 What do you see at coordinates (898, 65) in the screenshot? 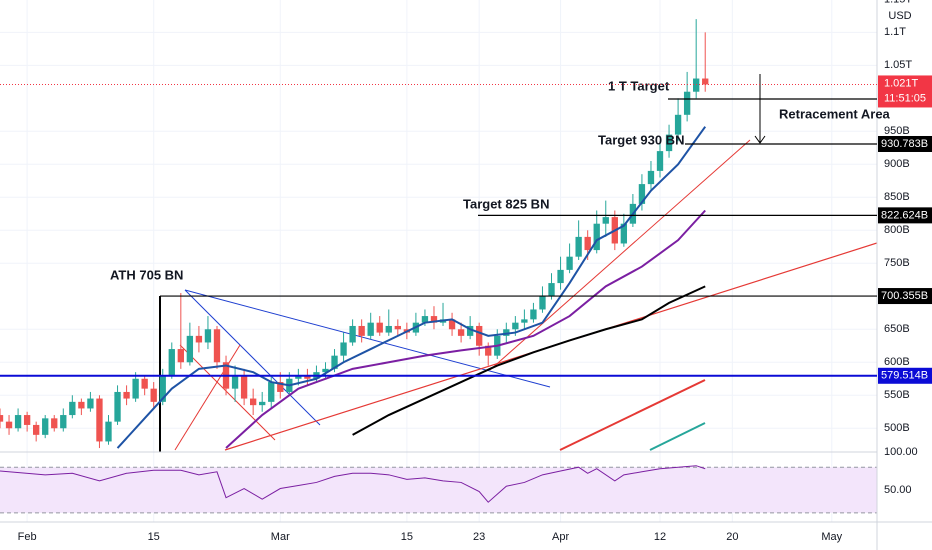
I see `y-tick-label: 1.05T` at bounding box center [898, 65].